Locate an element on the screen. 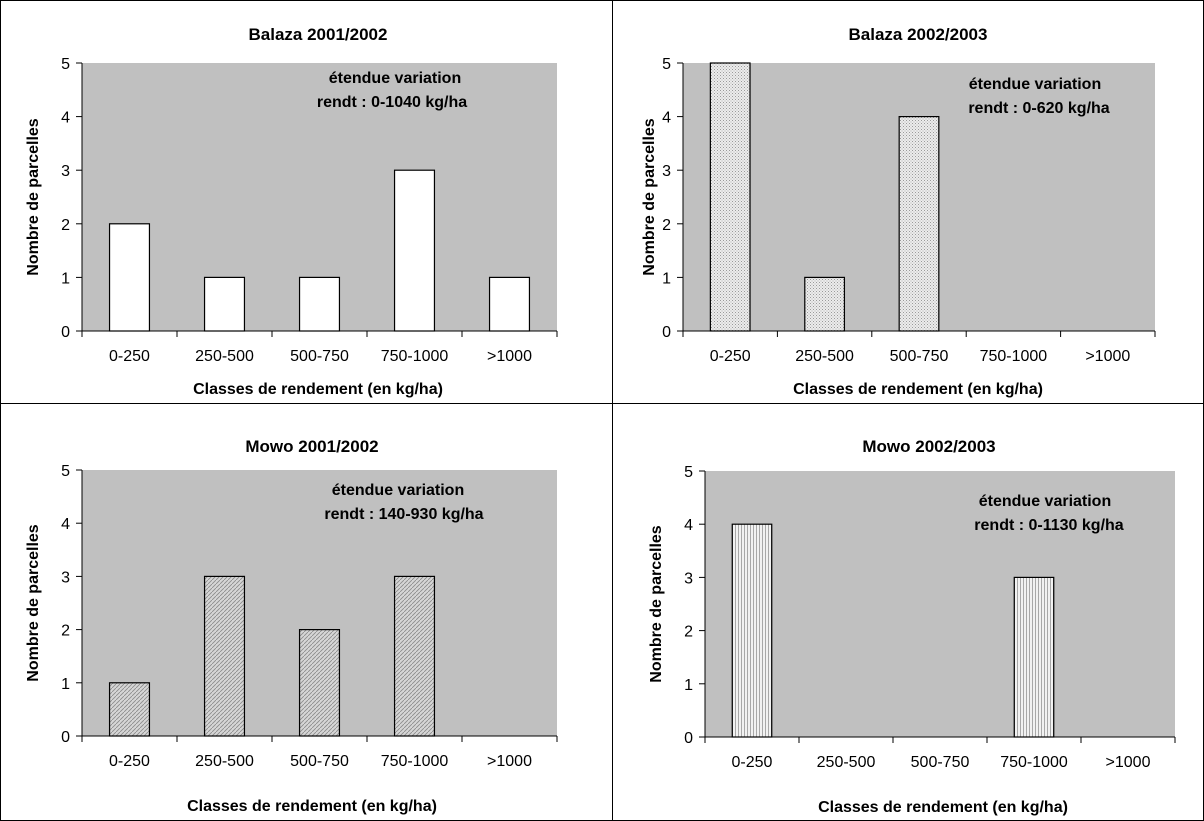 This screenshot has height=821, width=1204. annotation-line-2: rendt : 0-620 kg/ha is located at coordinates (1038, 108).